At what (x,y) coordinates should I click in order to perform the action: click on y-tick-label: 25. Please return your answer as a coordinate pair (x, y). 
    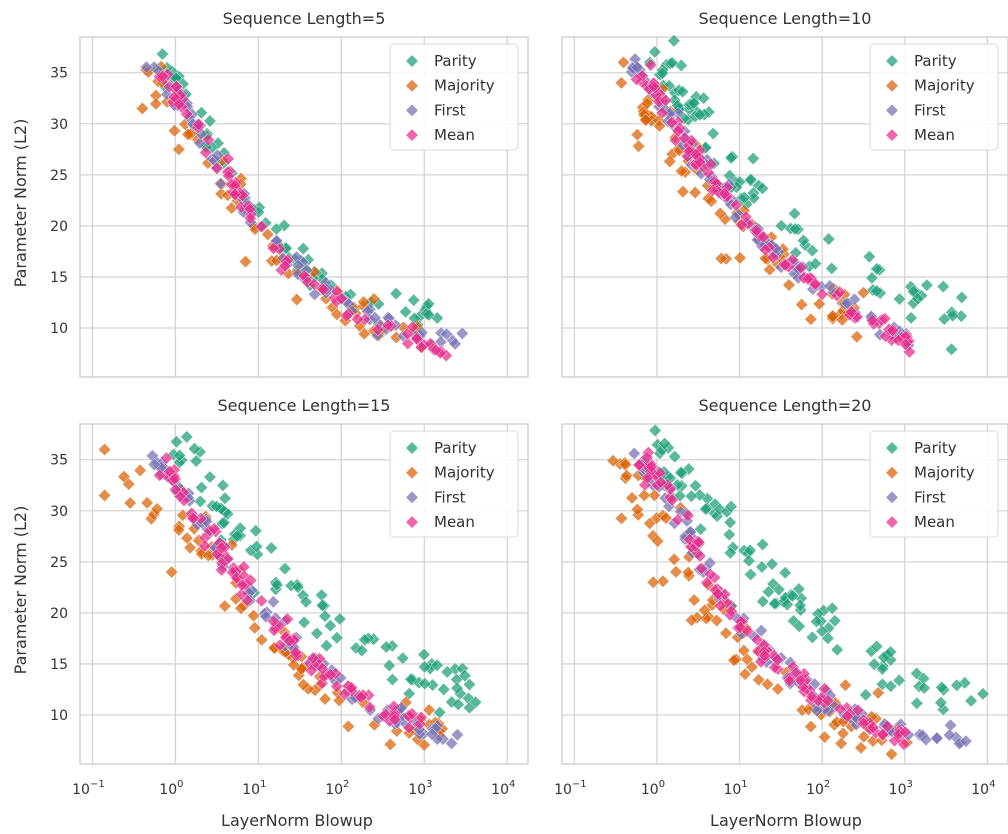
    Looking at the image, I should click on (59, 176).